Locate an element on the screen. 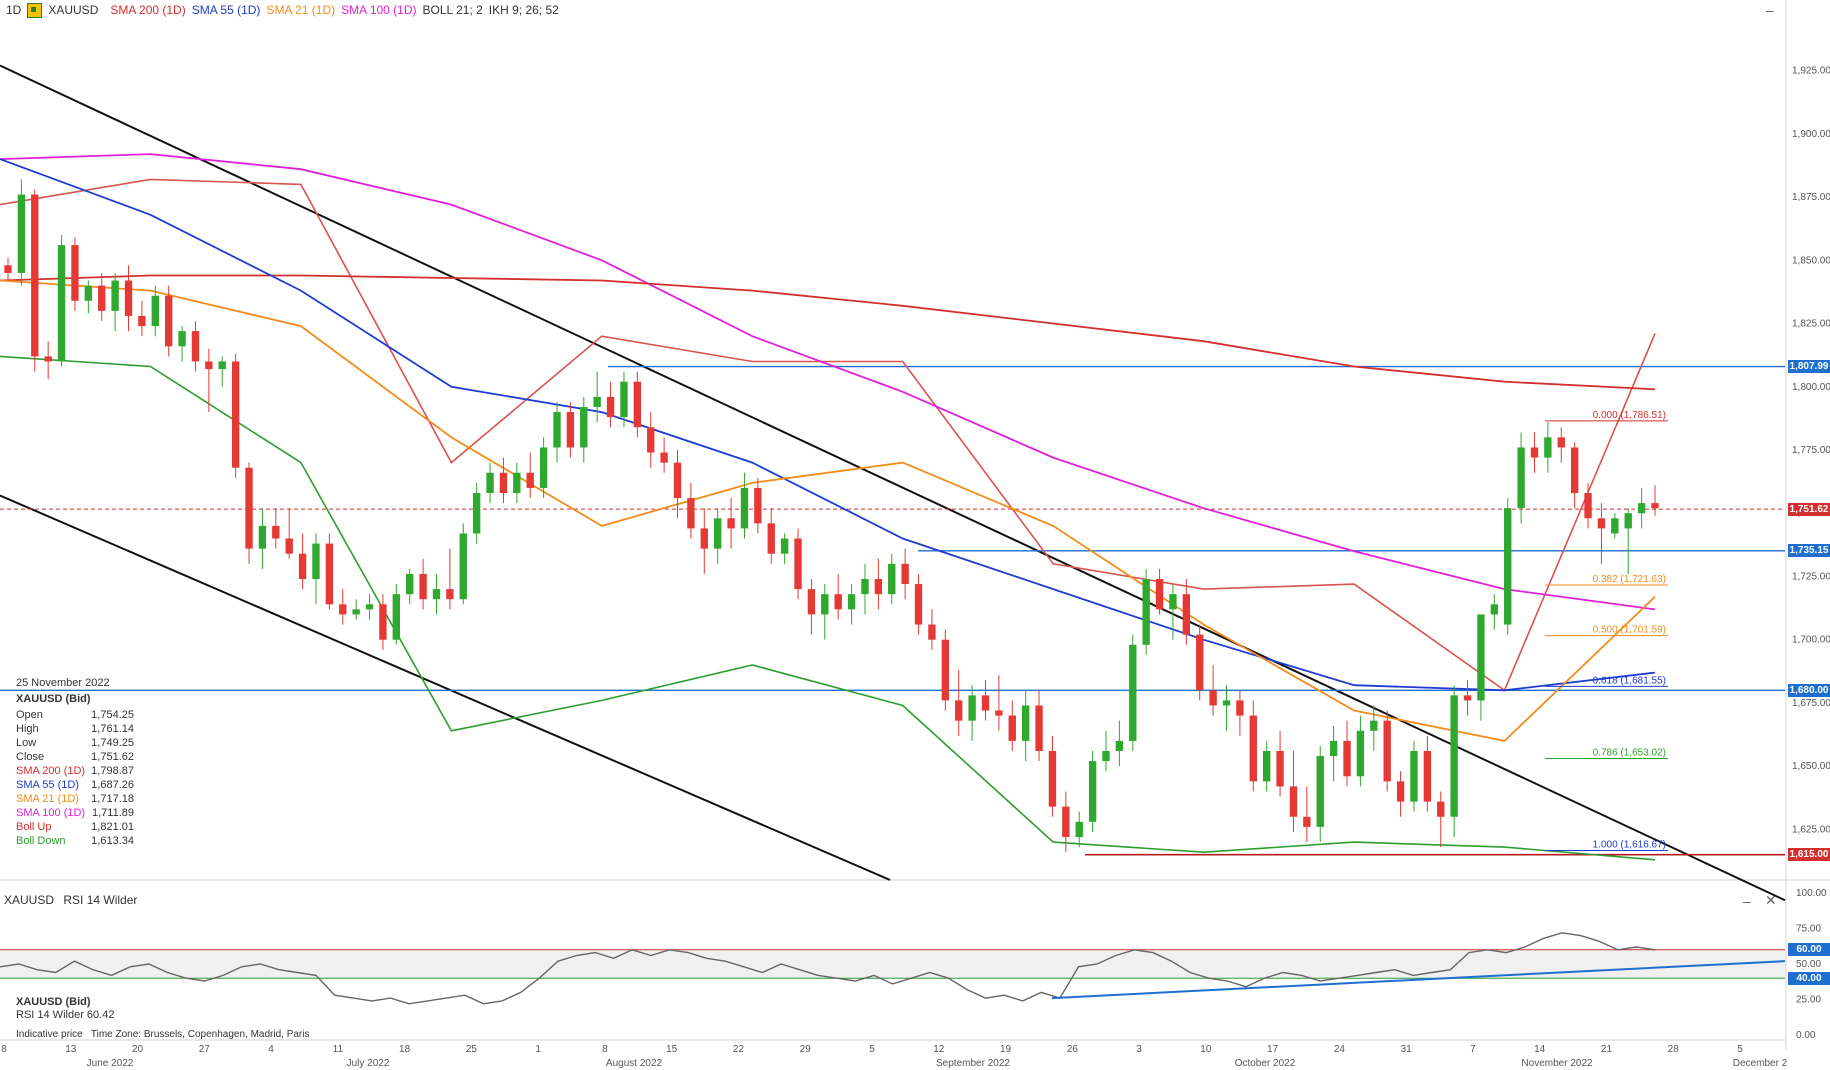 This screenshot has height=1070, width=1830. price-tick-label: 1,725.00 is located at coordinates (1811, 576).